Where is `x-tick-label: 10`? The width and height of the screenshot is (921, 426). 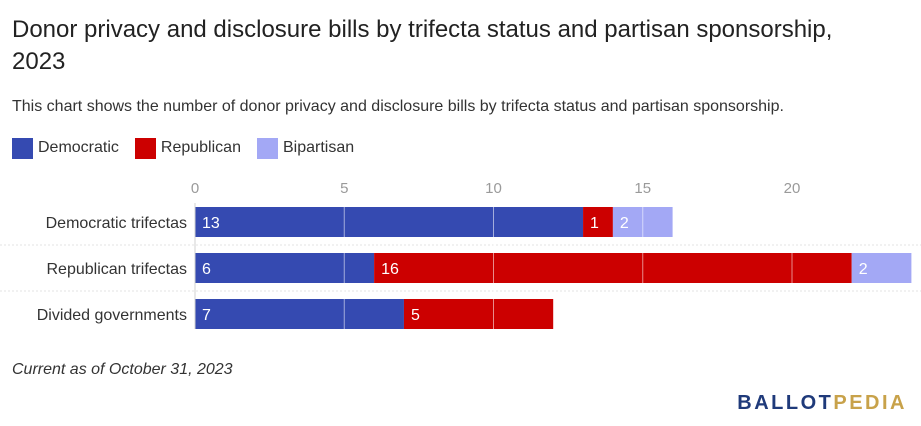 x-tick-label: 10 is located at coordinates (493, 188).